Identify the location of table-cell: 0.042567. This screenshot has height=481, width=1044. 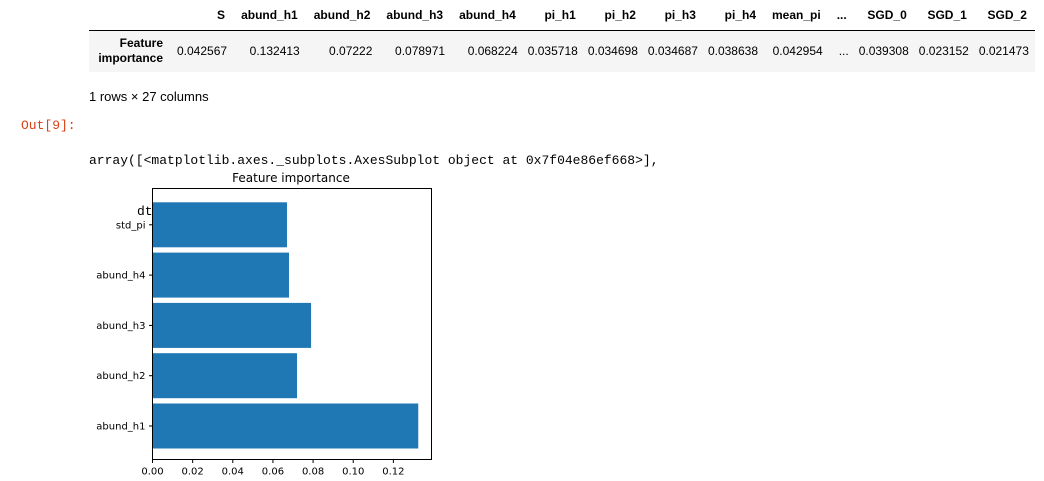
(202, 51).